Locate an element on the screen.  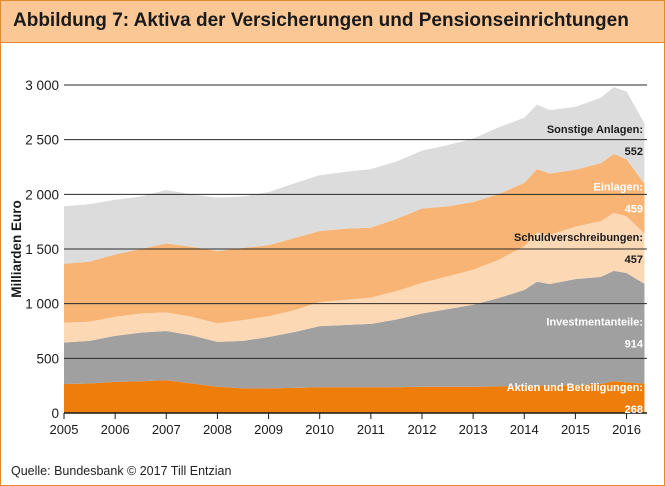
y-axis-label: Milliarden Euro is located at coordinates (16, 249).